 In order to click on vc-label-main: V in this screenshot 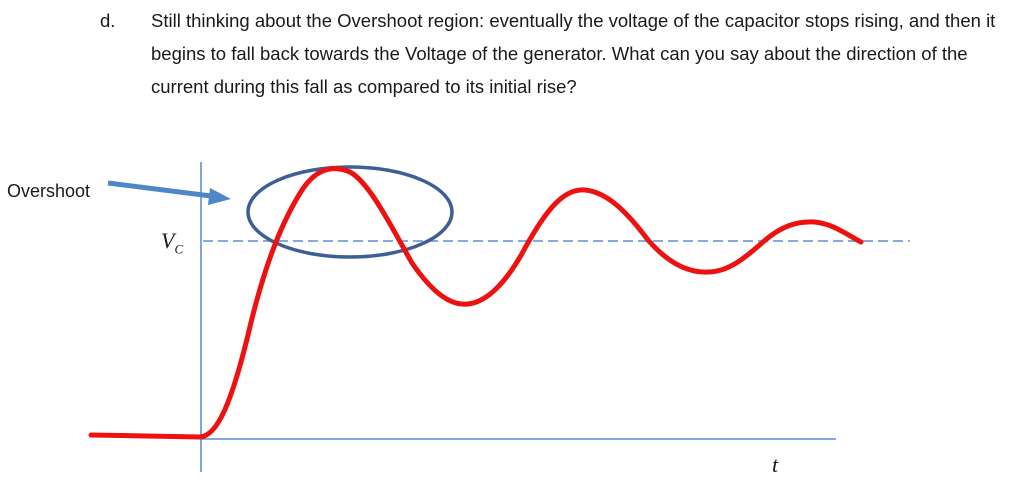, I will do `click(168, 240)`.